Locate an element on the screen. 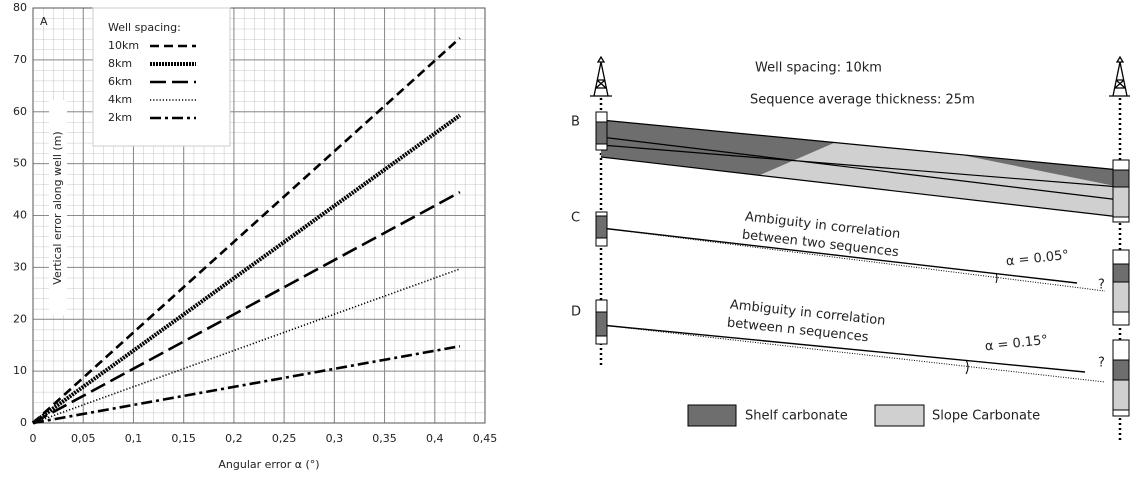 This screenshot has width=1130, height=482. y-tick-label: 70 is located at coordinates (20, 59).